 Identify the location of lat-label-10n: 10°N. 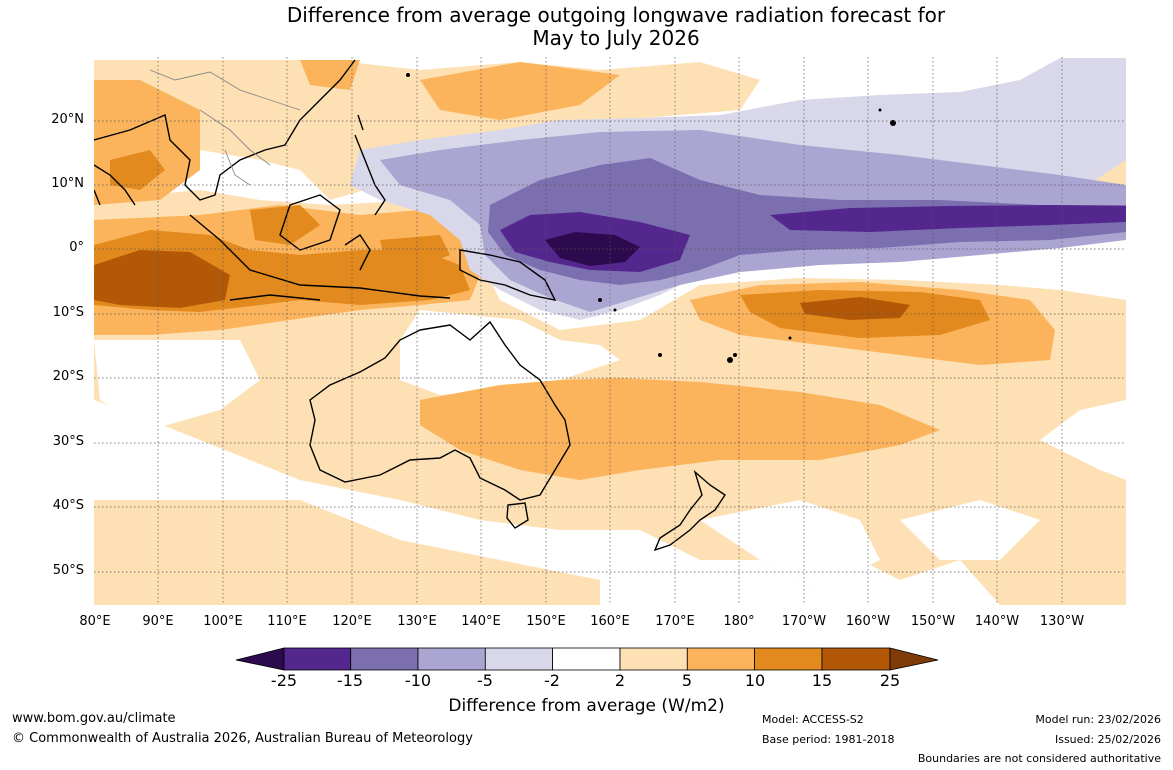
(67, 183).